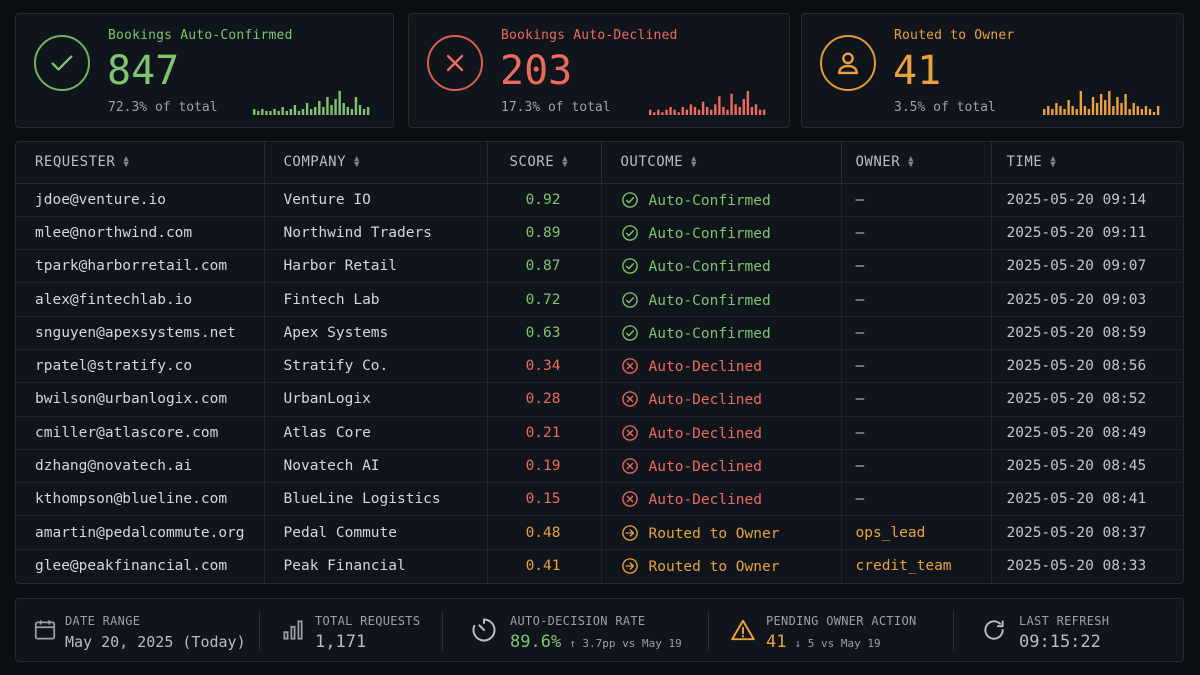 The image size is (1200, 675). I want to click on cell-score: 0.34, so click(544, 366).